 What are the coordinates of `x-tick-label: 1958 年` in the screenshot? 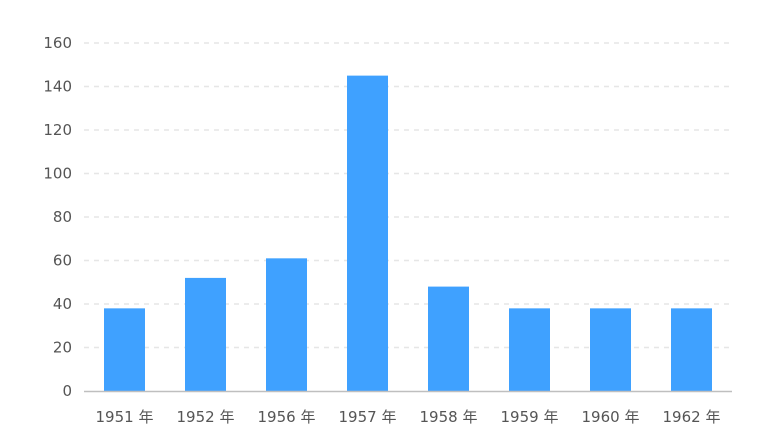 It's located at (449, 417).